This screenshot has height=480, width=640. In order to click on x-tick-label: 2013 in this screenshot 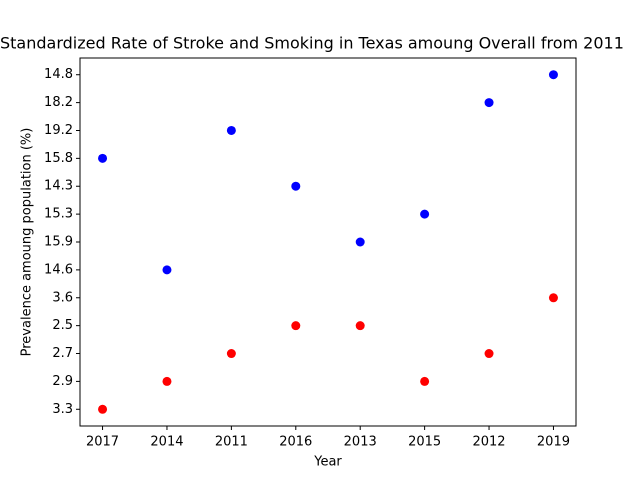, I will do `click(360, 442)`.